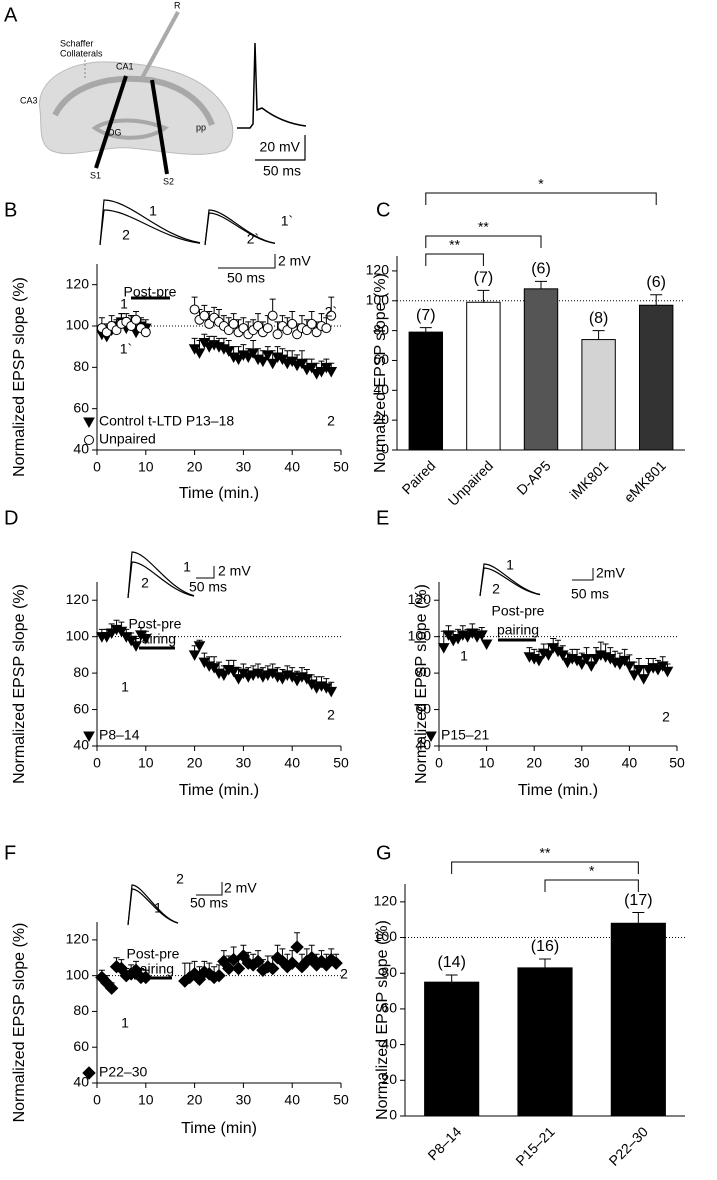 This screenshot has width=717, height=1180. I want to click on scale-label: 20 mV, so click(280, 147).